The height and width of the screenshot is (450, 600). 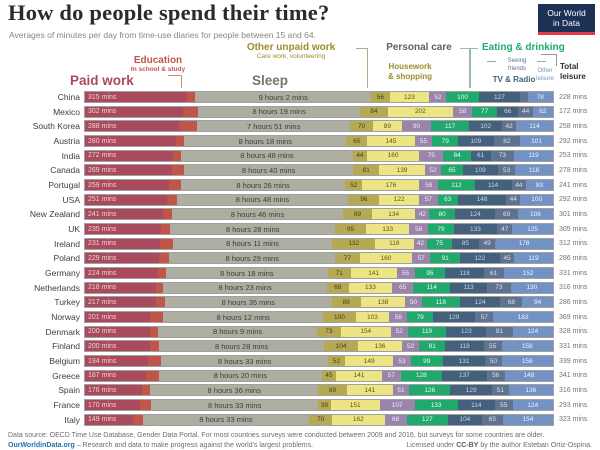 I want to click on column-label-other-leisure: Other leisure, so click(x=545, y=75).